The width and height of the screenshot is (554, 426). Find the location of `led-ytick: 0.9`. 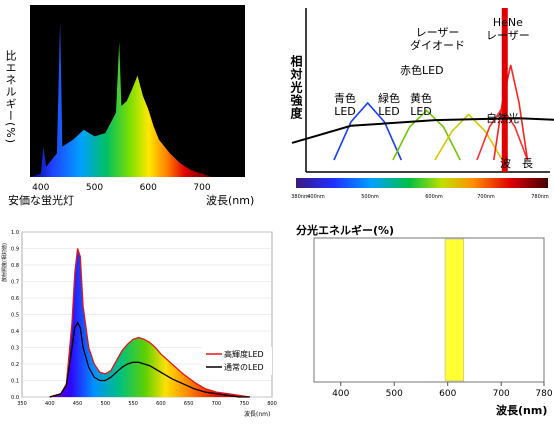

led-ytick: 0.9 is located at coordinates (15, 250).